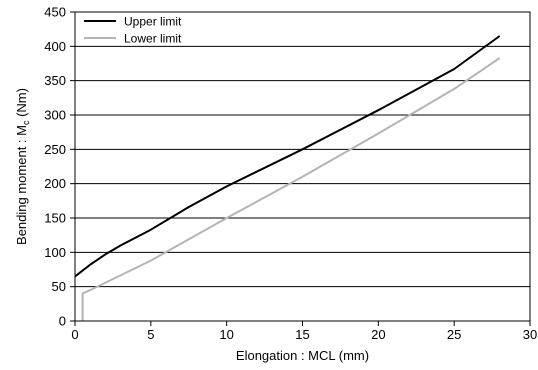 Image resolution: width=538 pixels, height=370 pixels. I want to click on y-tick-label: 0, so click(62, 321).